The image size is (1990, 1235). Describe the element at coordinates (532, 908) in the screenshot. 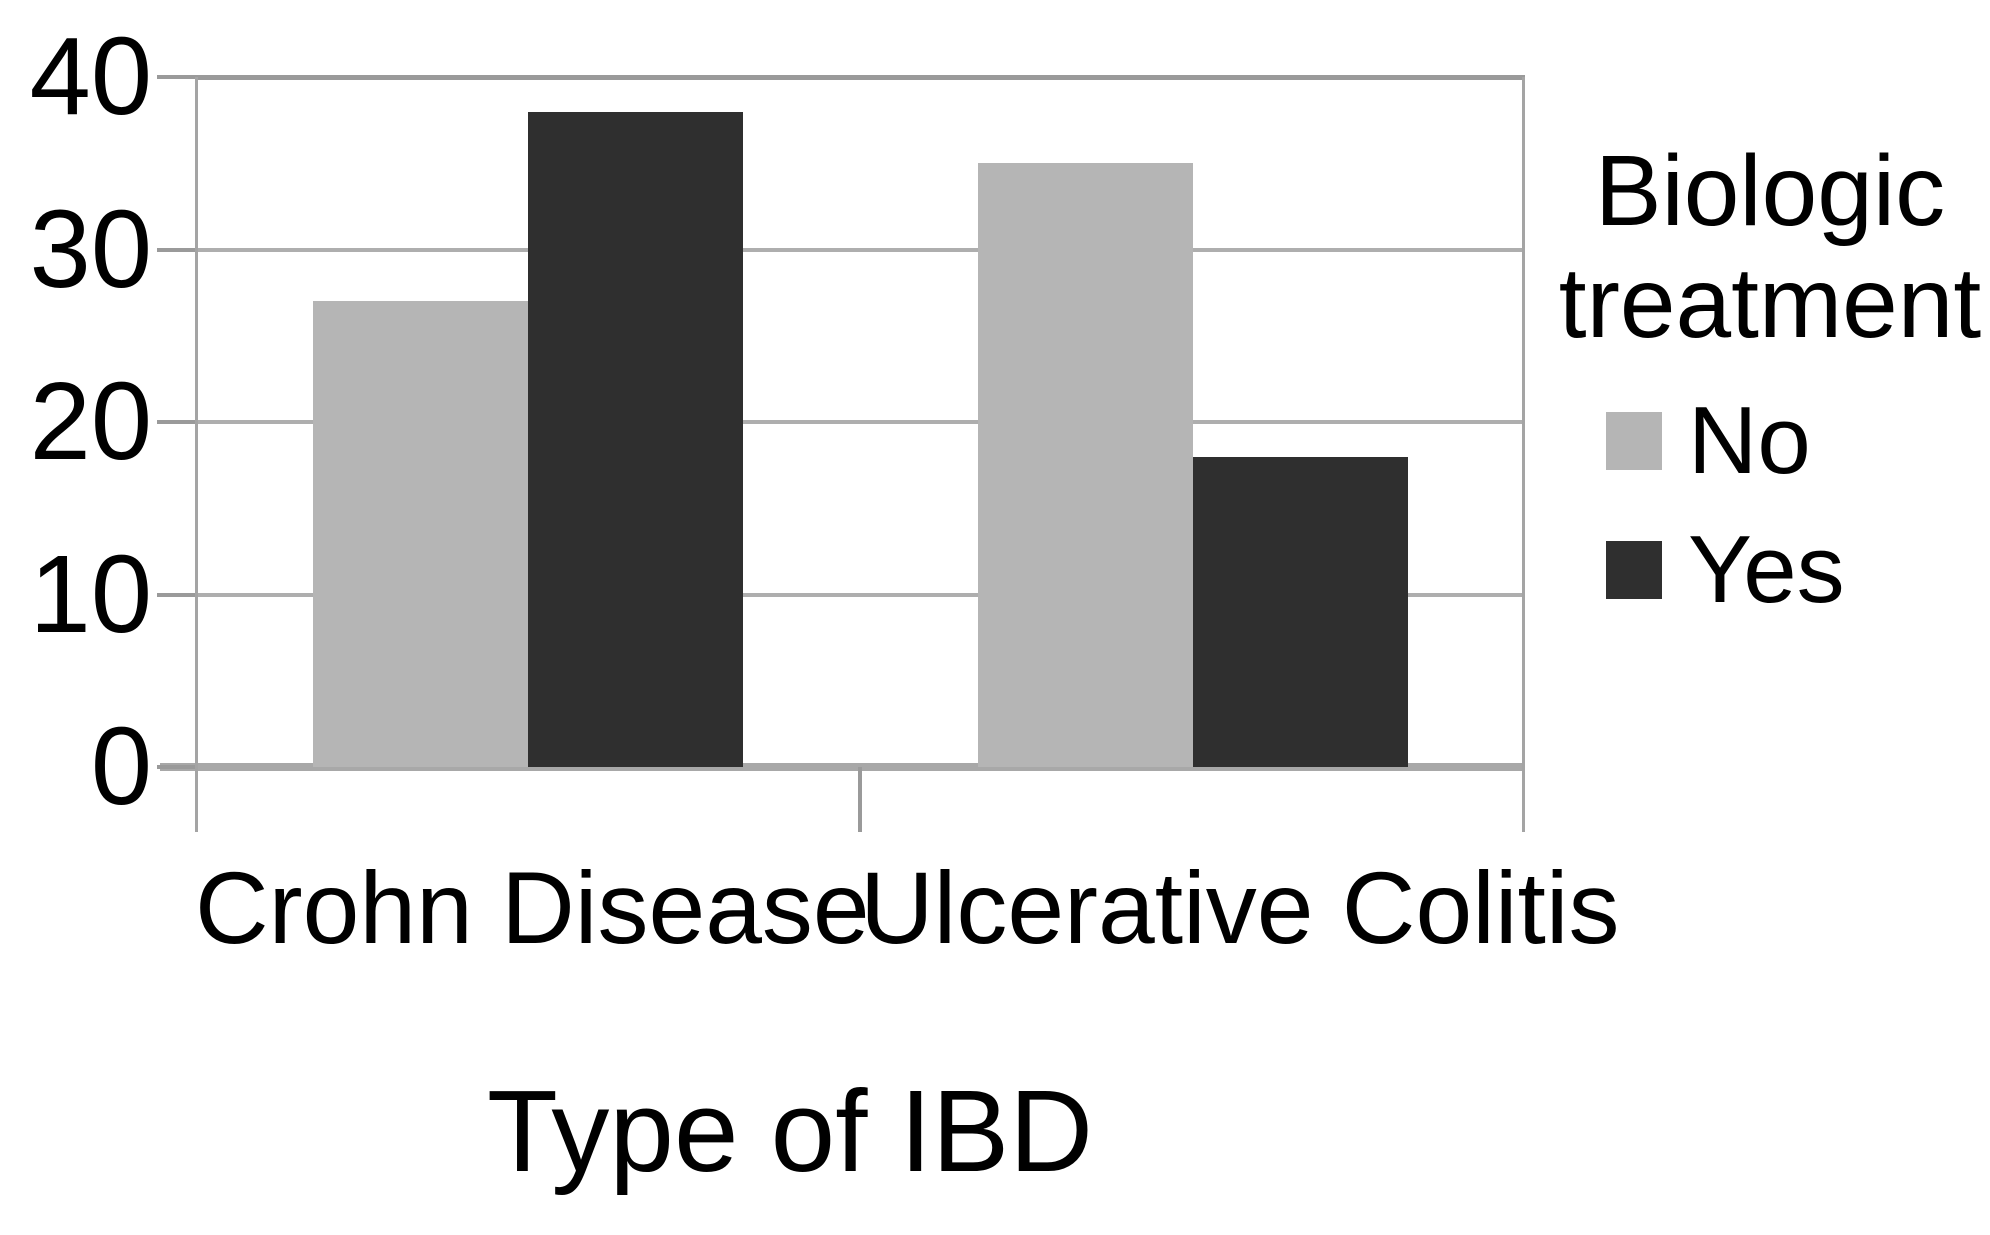

I see `x-category-label-crohn-disease: Crohn Disease` at that location.